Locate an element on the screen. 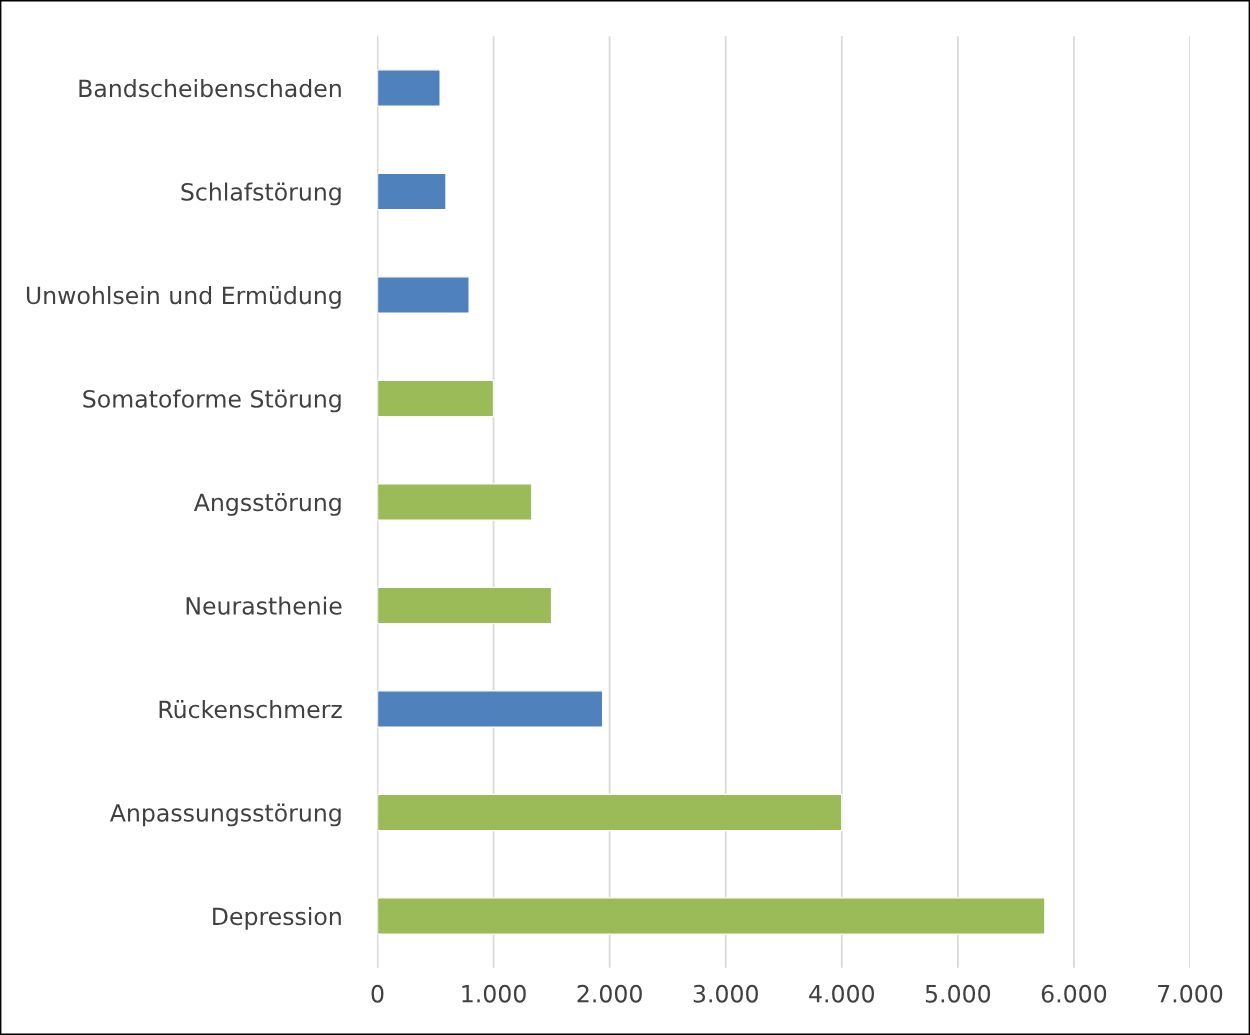  x-tick-label: 4.000 is located at coordinates (842, 993).